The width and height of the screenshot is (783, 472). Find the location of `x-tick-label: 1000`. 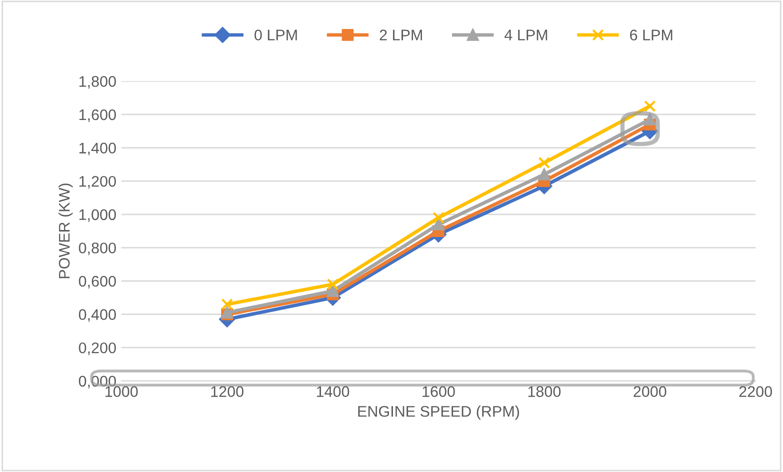

x-tick-label: 1000 is located at coordinates (122, 391).